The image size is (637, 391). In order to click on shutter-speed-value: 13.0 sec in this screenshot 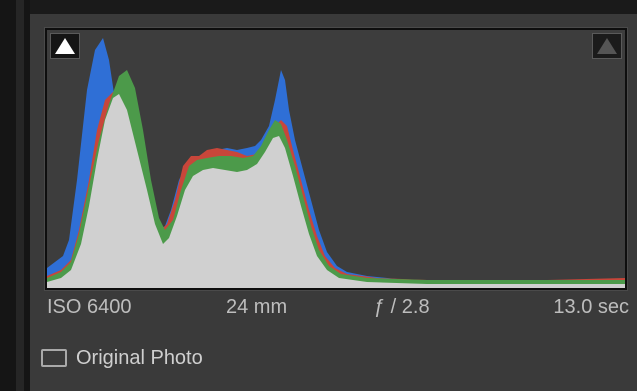, I will do `click(591, 307)`.